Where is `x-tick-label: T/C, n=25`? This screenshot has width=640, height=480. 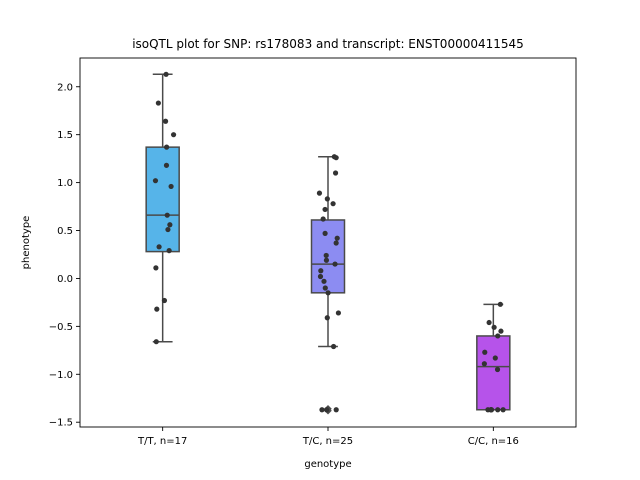
x-tick-label: T/C, n=25 is located at coordinates (327, 441).